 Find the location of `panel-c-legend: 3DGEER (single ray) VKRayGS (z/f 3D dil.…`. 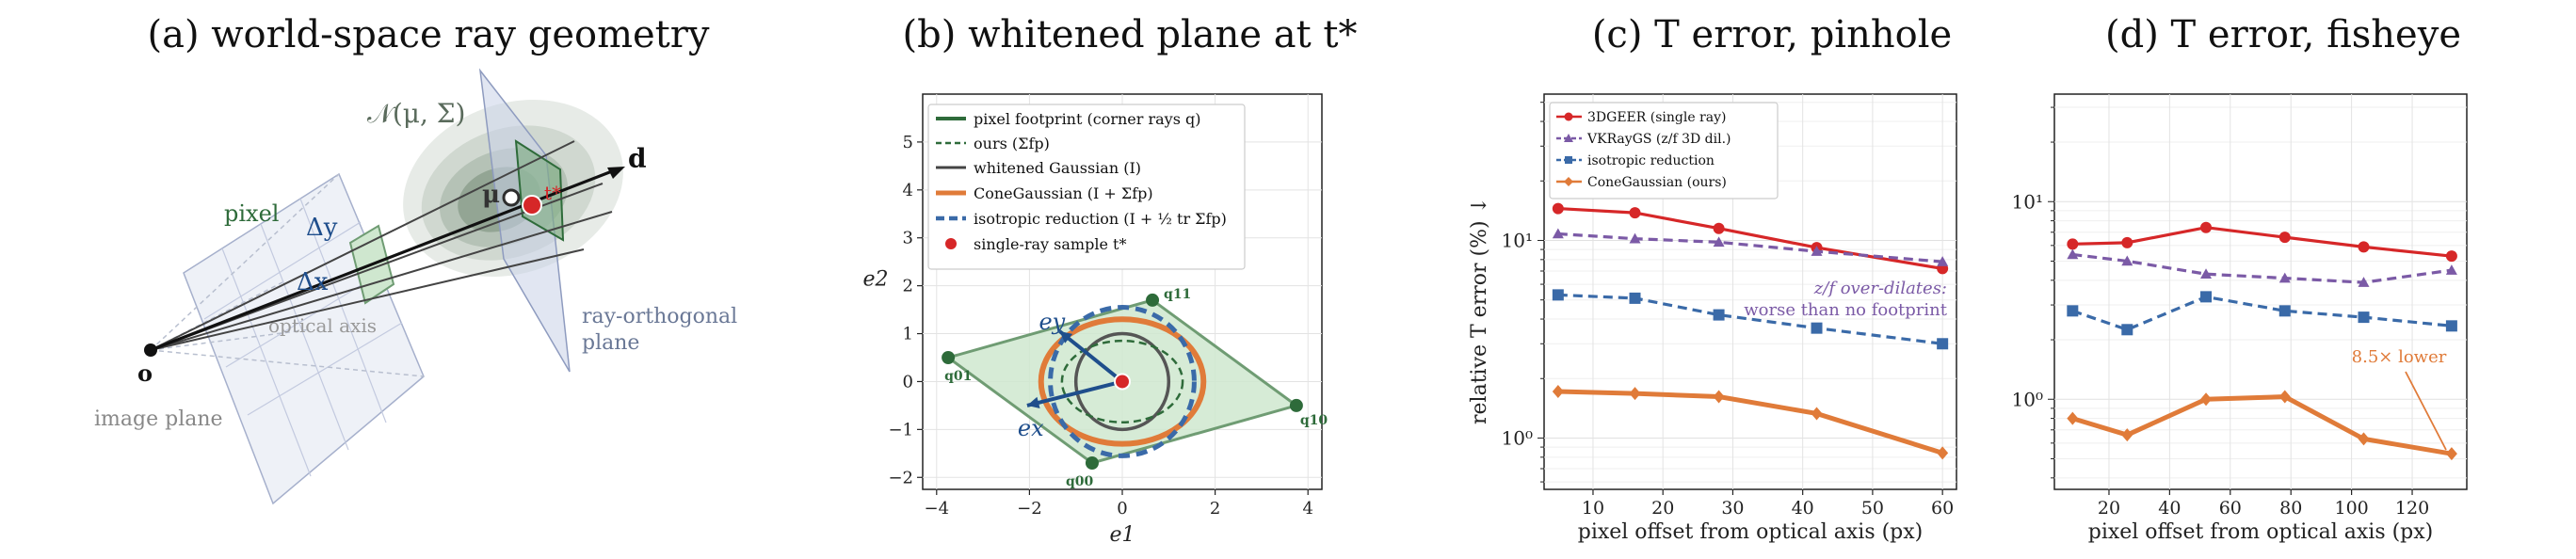

panel-c-legend: 3DGEER (single ray) VKRayGS (z/f 3D dil.… is located at coordinates (1664, 151).